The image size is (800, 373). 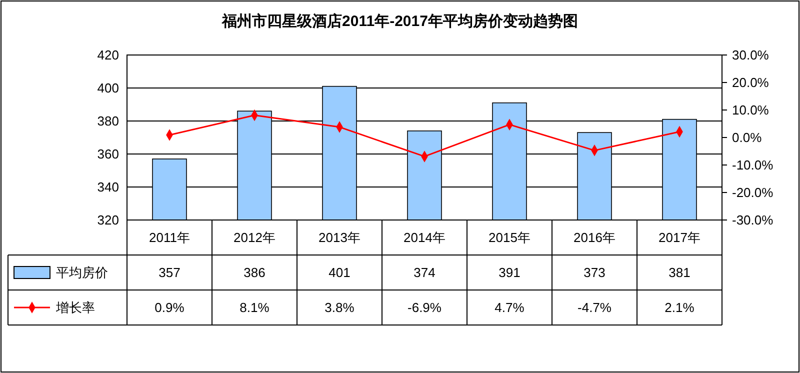 I want to click on y-tick-label: 360, so click(x=108, y=154).